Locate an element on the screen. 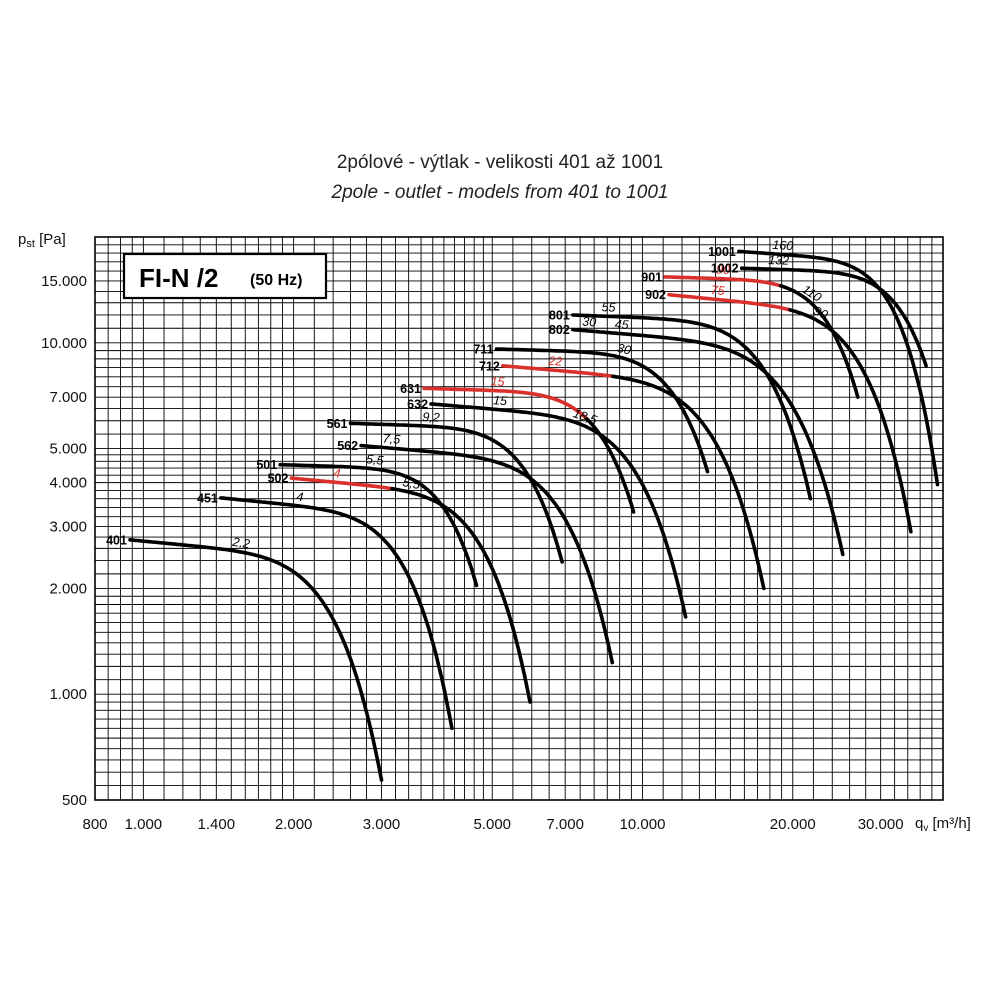 The width and height of the screenshot is (1000, 1000). power-label-632: 15 is located at coordinates (500, 400).